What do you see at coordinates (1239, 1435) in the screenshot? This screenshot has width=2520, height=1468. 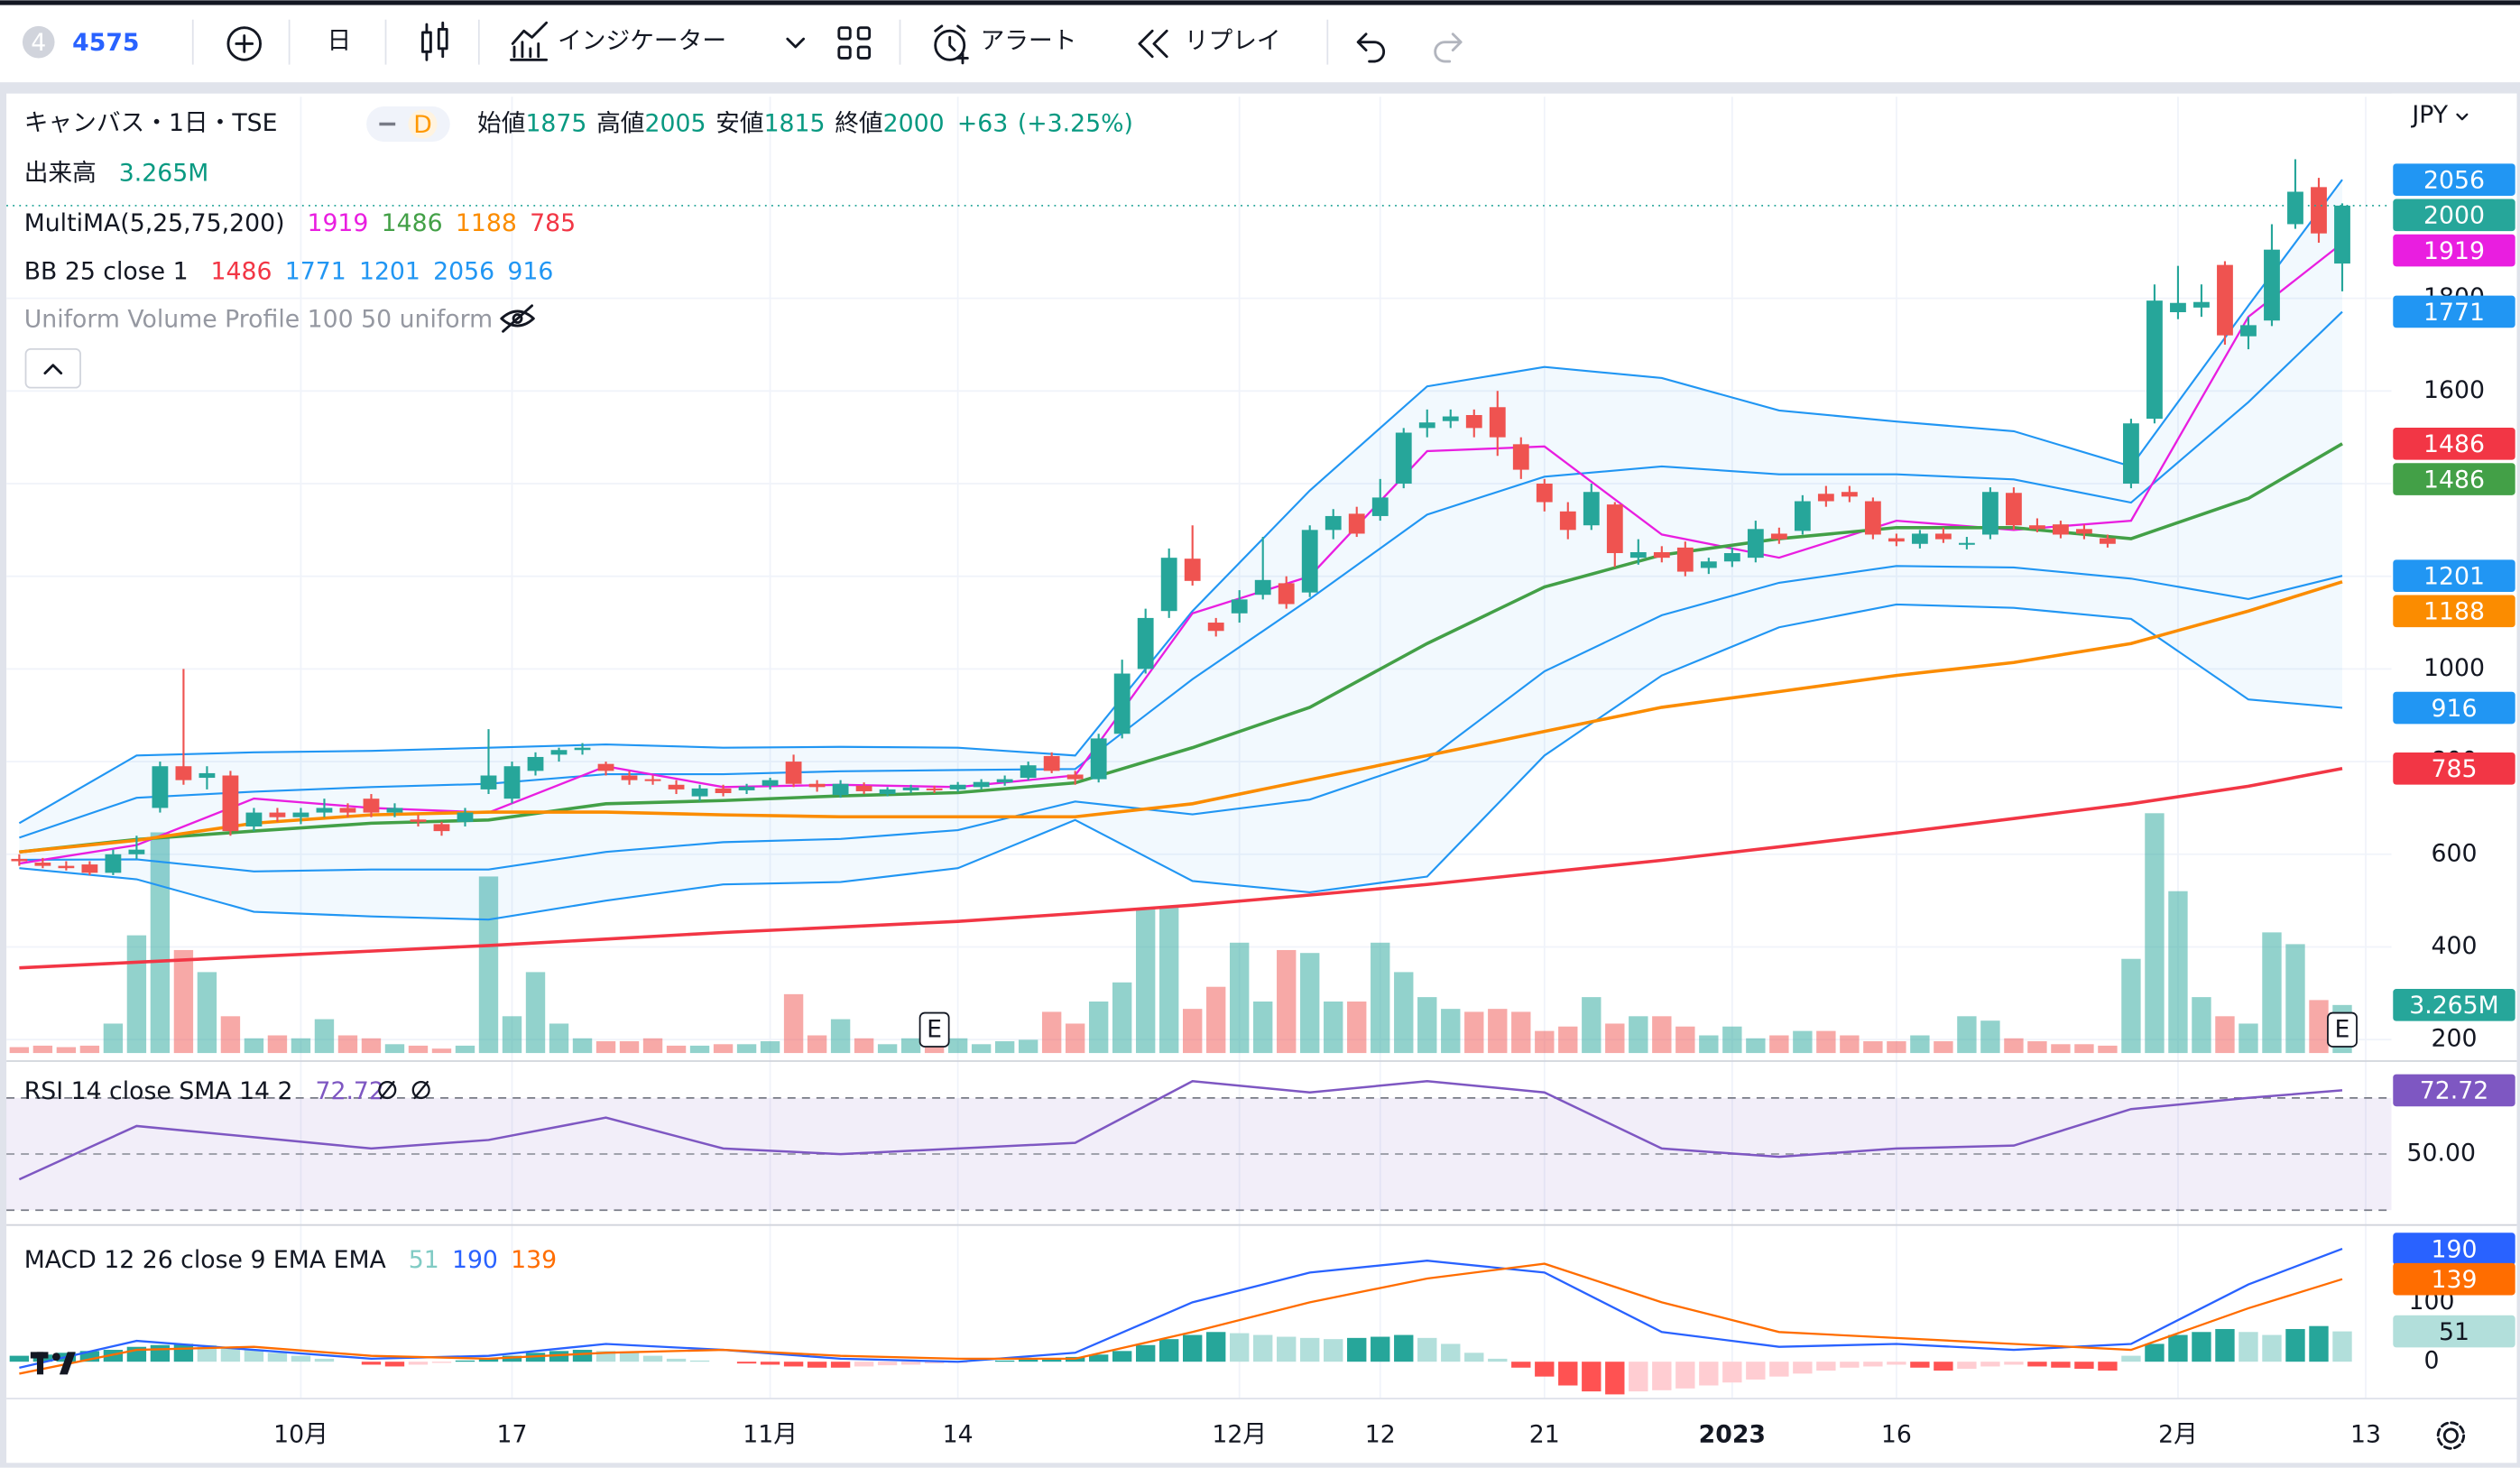 I see `x-tick-label: 12月` at bounding box center [1239, 1435].